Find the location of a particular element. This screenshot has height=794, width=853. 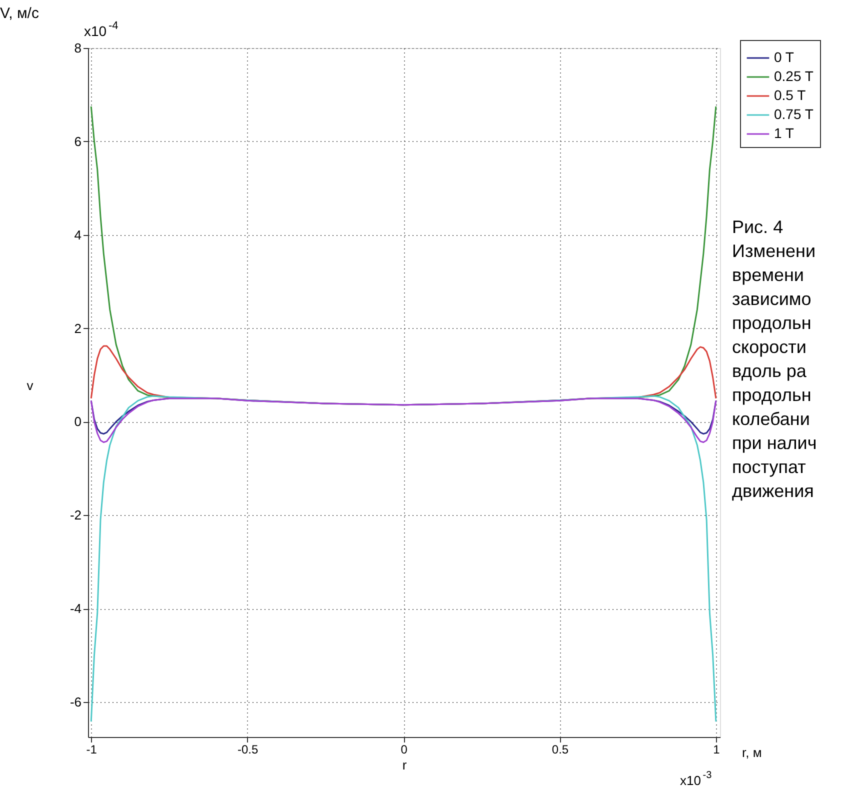

x-tick-label: 0 is located at coordinates (404, 749).